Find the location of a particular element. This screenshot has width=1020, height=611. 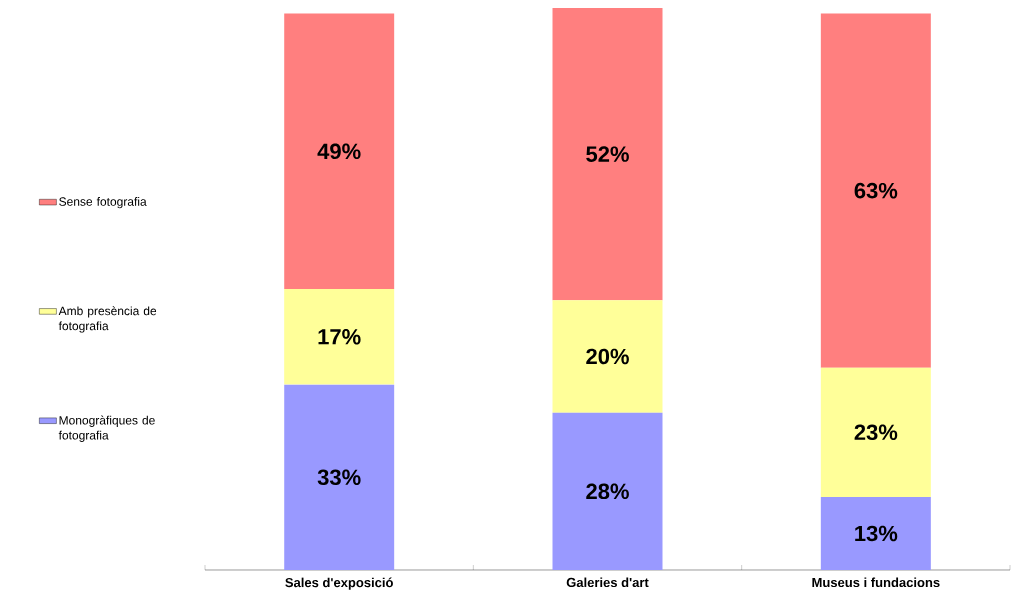

data-label: 49% is located at coordinates (339, 151).